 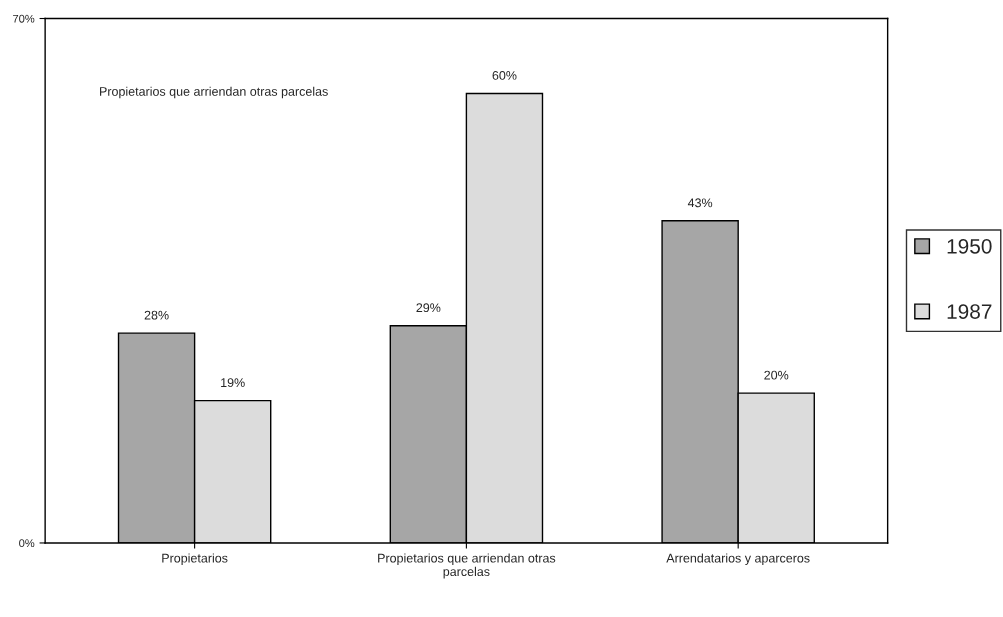 I want to click on data-label: 19%, so click(x=233, y=383).